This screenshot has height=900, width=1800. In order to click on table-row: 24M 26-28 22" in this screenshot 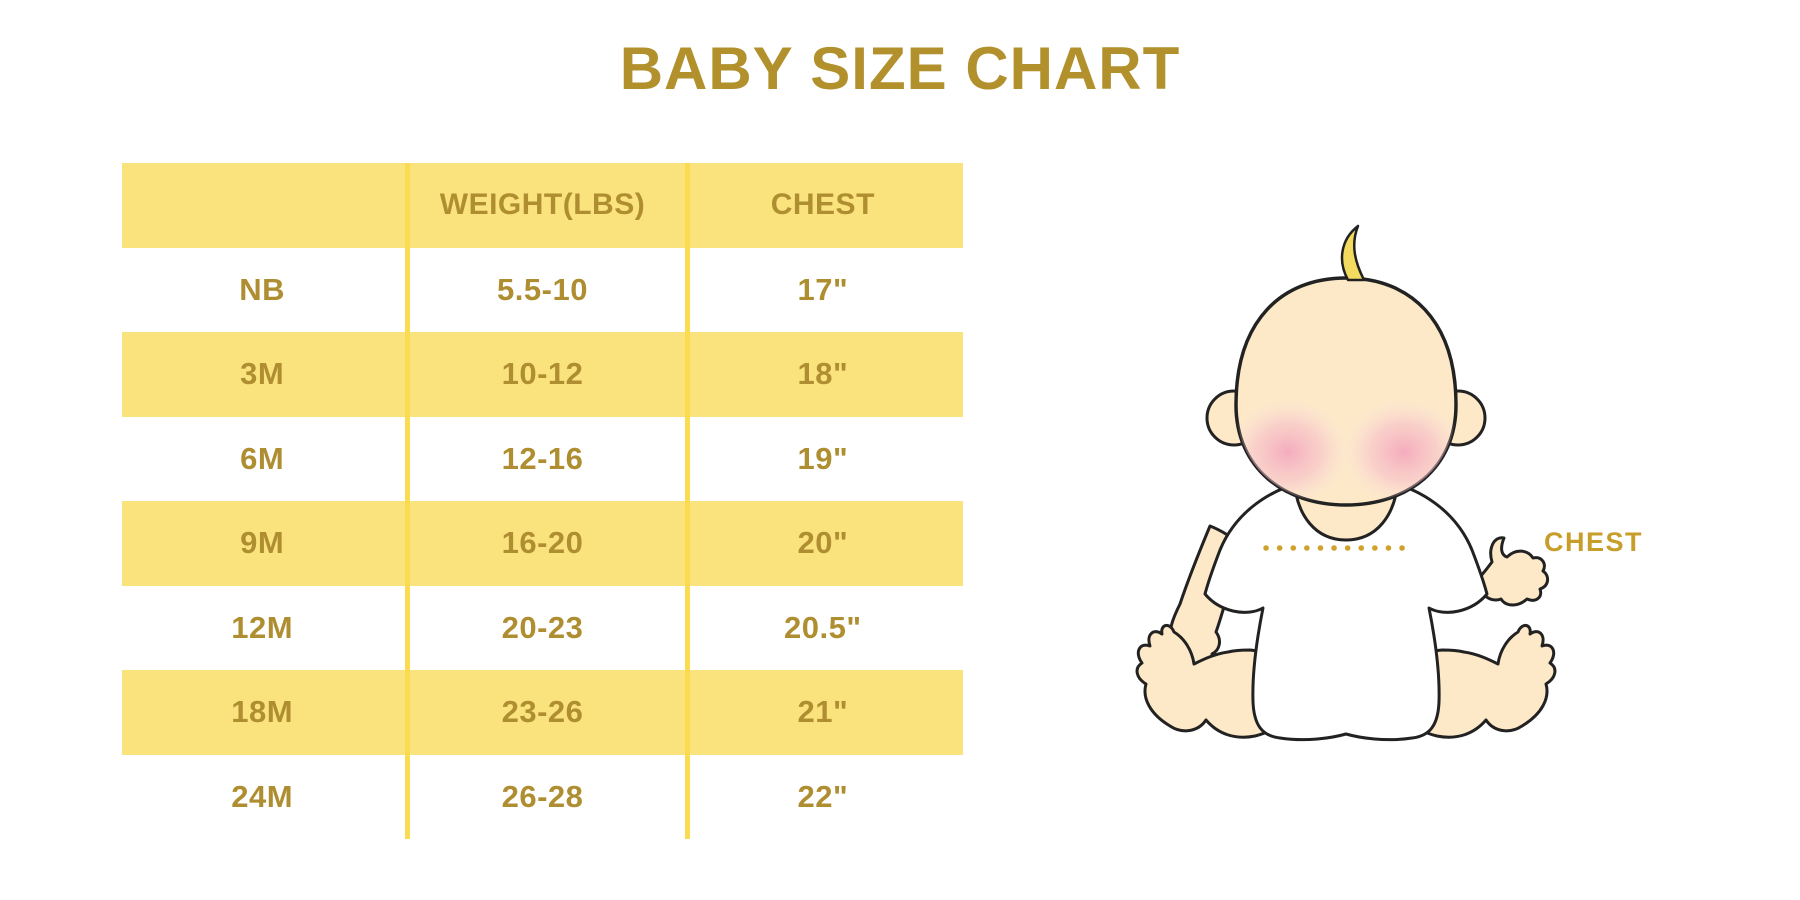, I will do `click(542, 797)`.